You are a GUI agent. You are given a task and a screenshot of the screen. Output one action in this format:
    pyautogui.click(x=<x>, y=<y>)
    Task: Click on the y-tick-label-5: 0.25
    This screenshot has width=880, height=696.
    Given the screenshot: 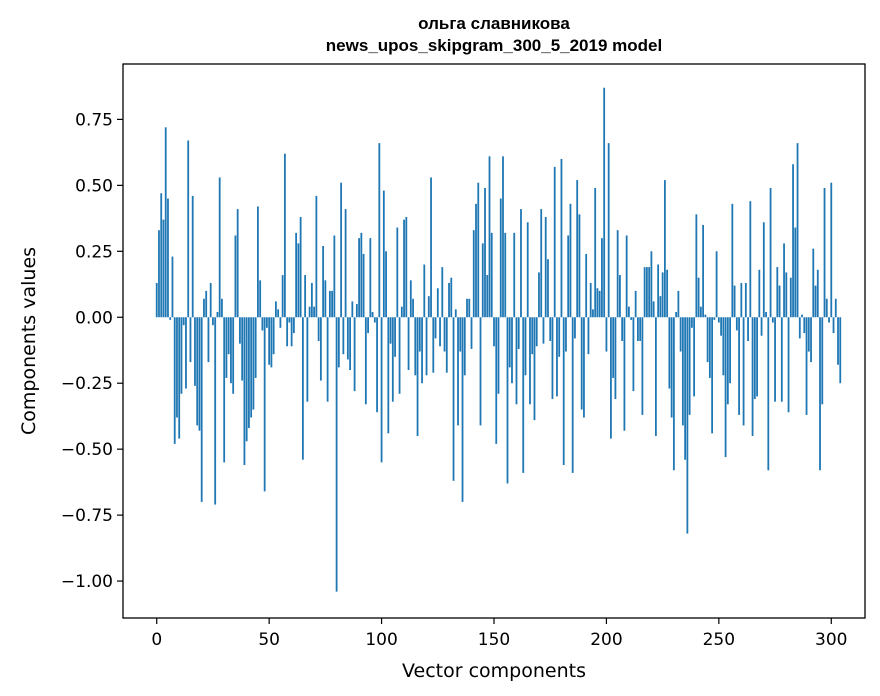 What is the action you would take?
    pyautogui.click(x=94, y=252)
    